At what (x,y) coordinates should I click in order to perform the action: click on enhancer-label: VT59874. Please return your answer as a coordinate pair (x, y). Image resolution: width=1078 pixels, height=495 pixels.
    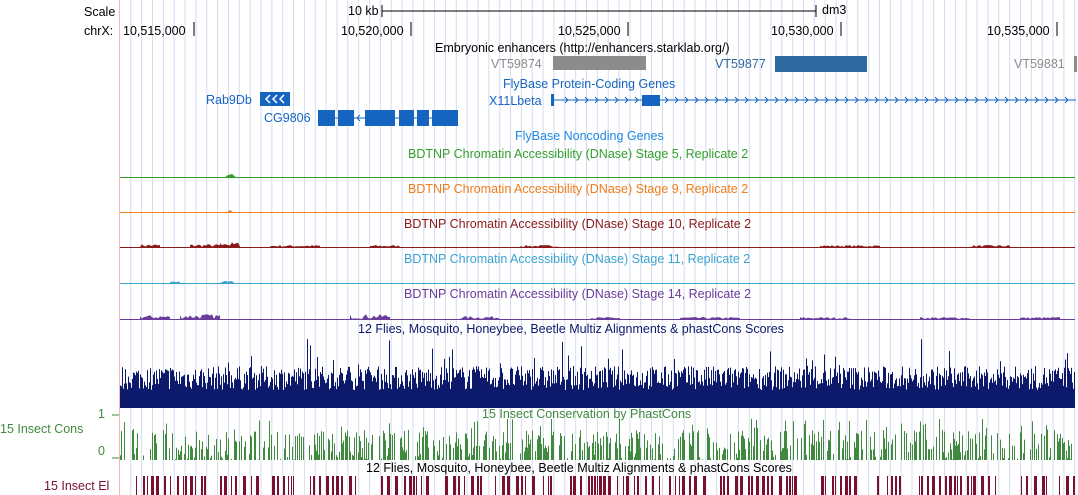
    Looking at the image, I should click on (516, 64).